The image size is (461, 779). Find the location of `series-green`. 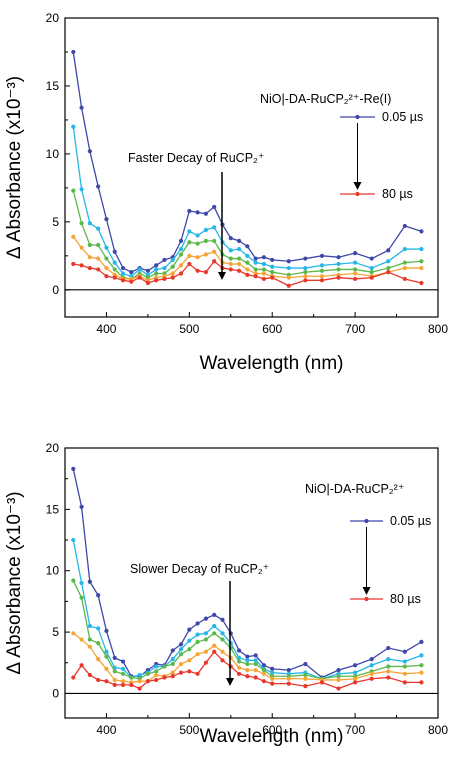

series-green is located at coordinates (247, 235).